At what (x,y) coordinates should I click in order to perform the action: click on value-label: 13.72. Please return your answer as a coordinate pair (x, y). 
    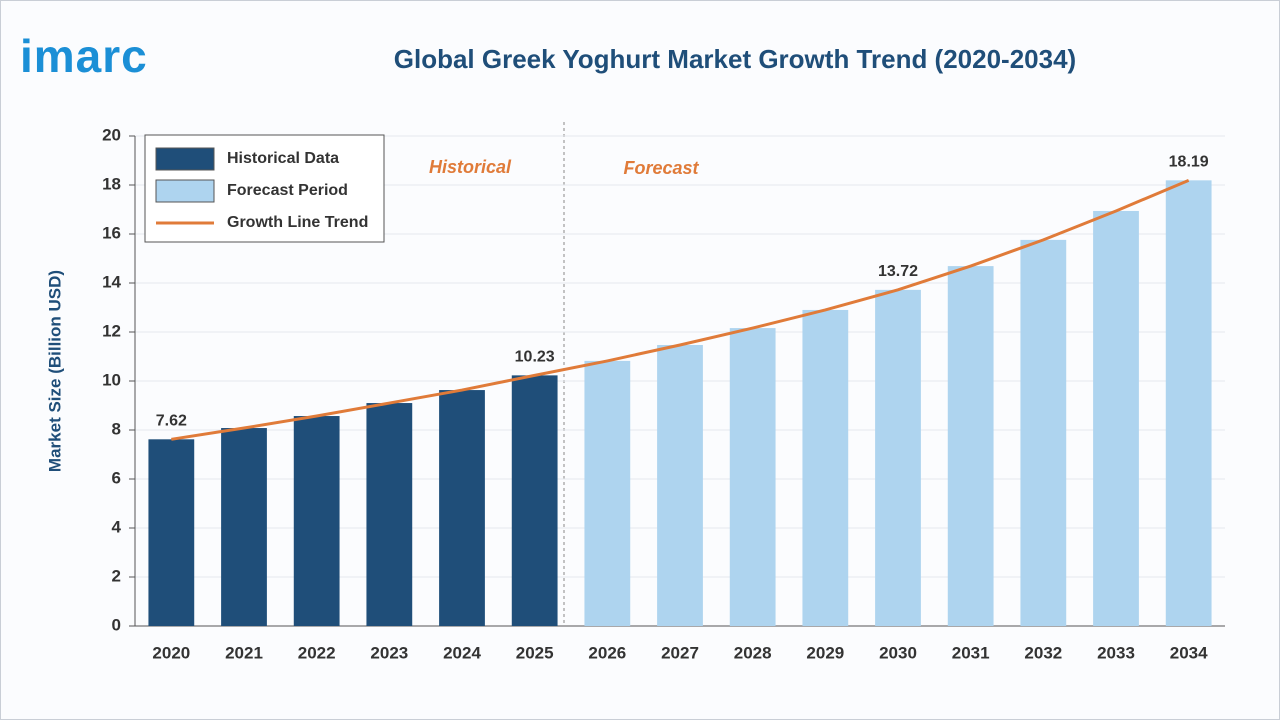
    Looking at the image, I should click on (898, 271).